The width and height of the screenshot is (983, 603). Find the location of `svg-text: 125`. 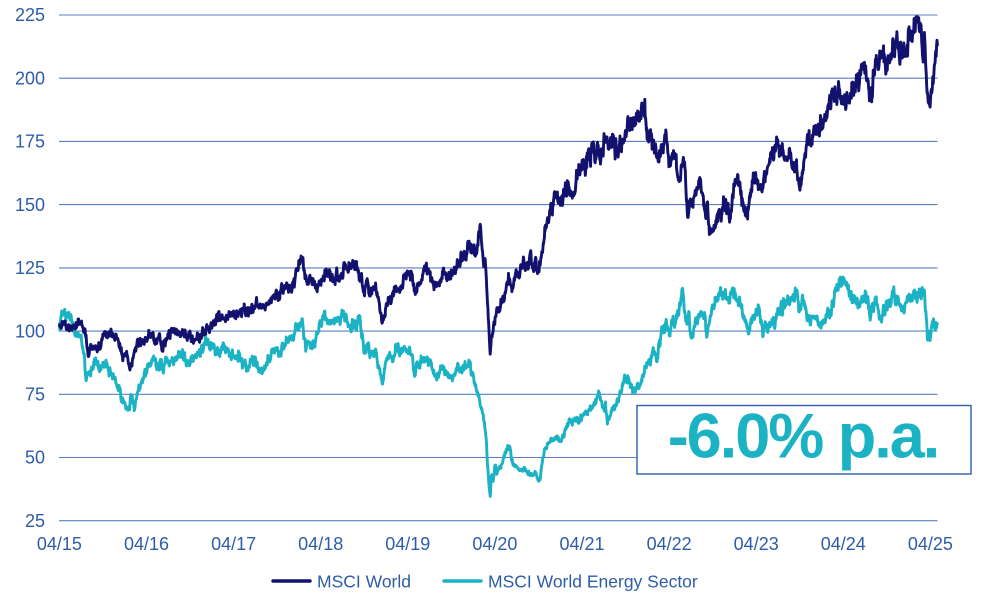

svg-text: 125 is located at coordinates (30, 268).